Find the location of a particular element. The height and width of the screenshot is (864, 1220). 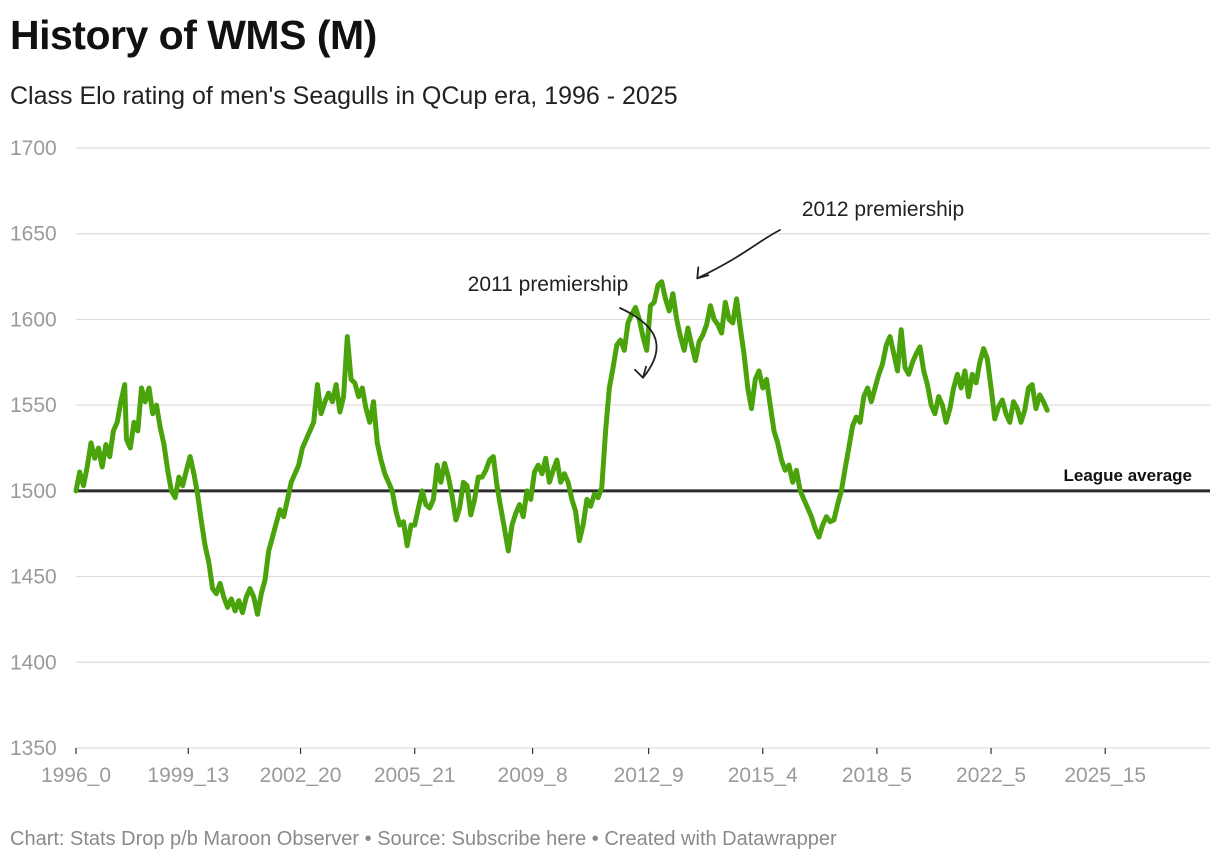

y-axis-ticks: 1350 1400 1450 1500 1550 1600 1650 1700 is located at coordinates (33, 448).